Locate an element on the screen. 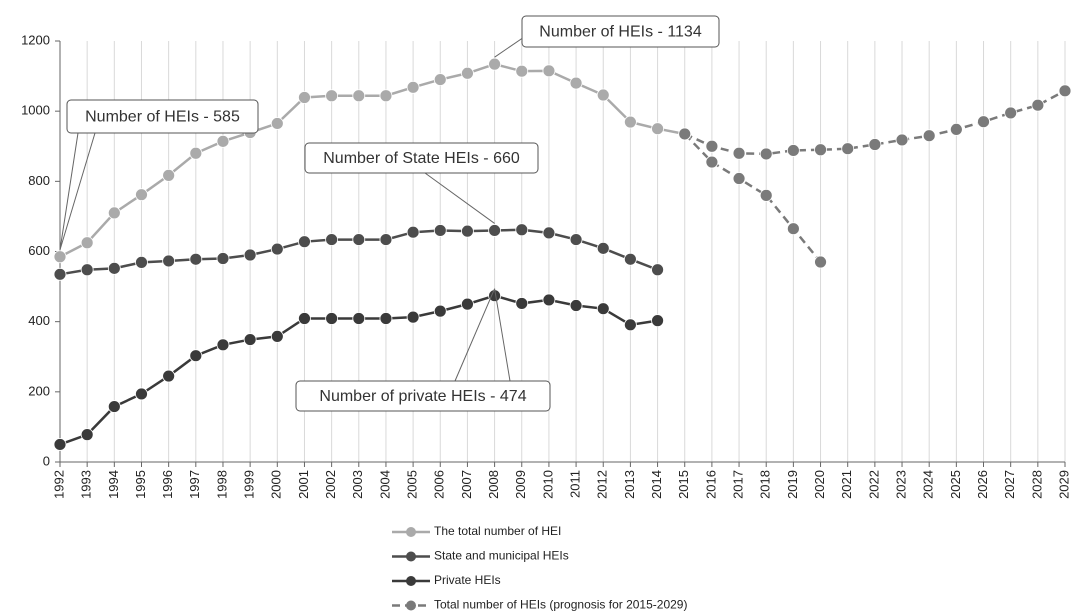  y-tick-label: 0 is located at coordinates (46, 460).